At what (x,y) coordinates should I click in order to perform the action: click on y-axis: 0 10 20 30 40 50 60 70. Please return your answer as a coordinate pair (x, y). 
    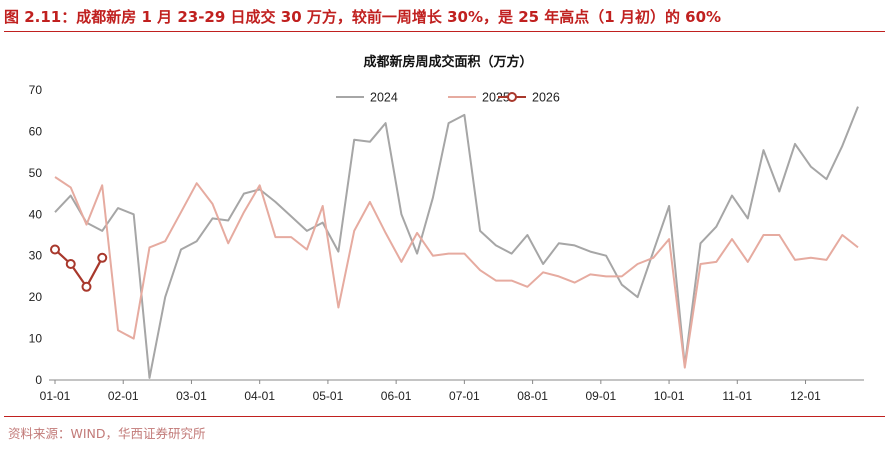
    Looking at the image, I should click on (36, 235).